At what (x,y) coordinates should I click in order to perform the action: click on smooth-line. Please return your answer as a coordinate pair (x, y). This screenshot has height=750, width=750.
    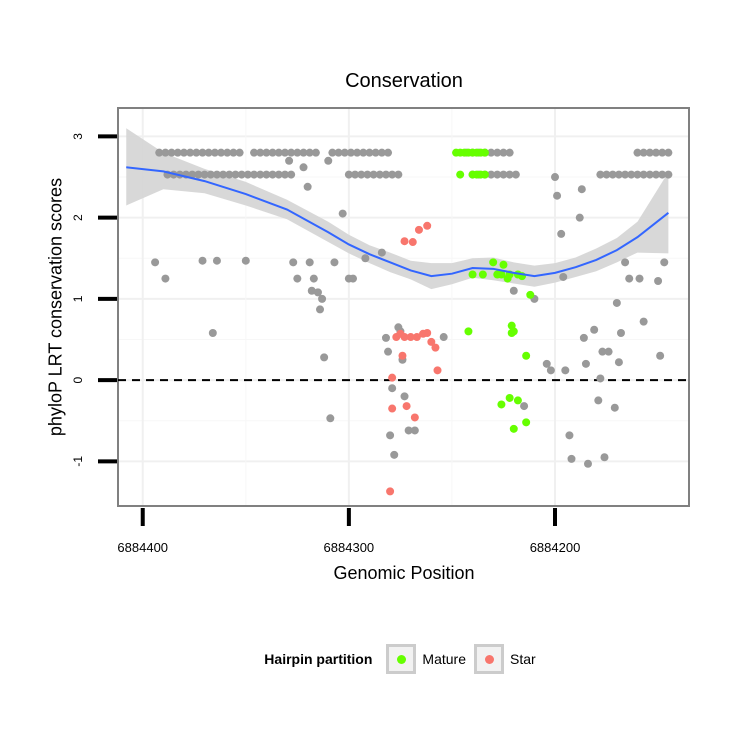
    Looking at the image, I should click on (398, 222).